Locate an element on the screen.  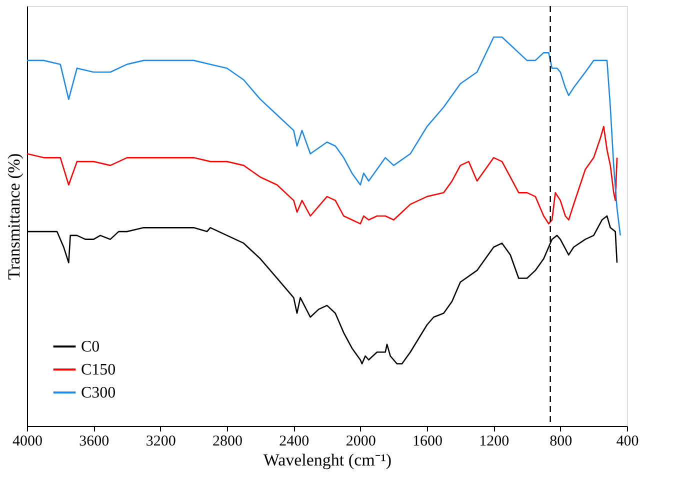
x-tick-label: 2800 is located at coordinates (227, 442).